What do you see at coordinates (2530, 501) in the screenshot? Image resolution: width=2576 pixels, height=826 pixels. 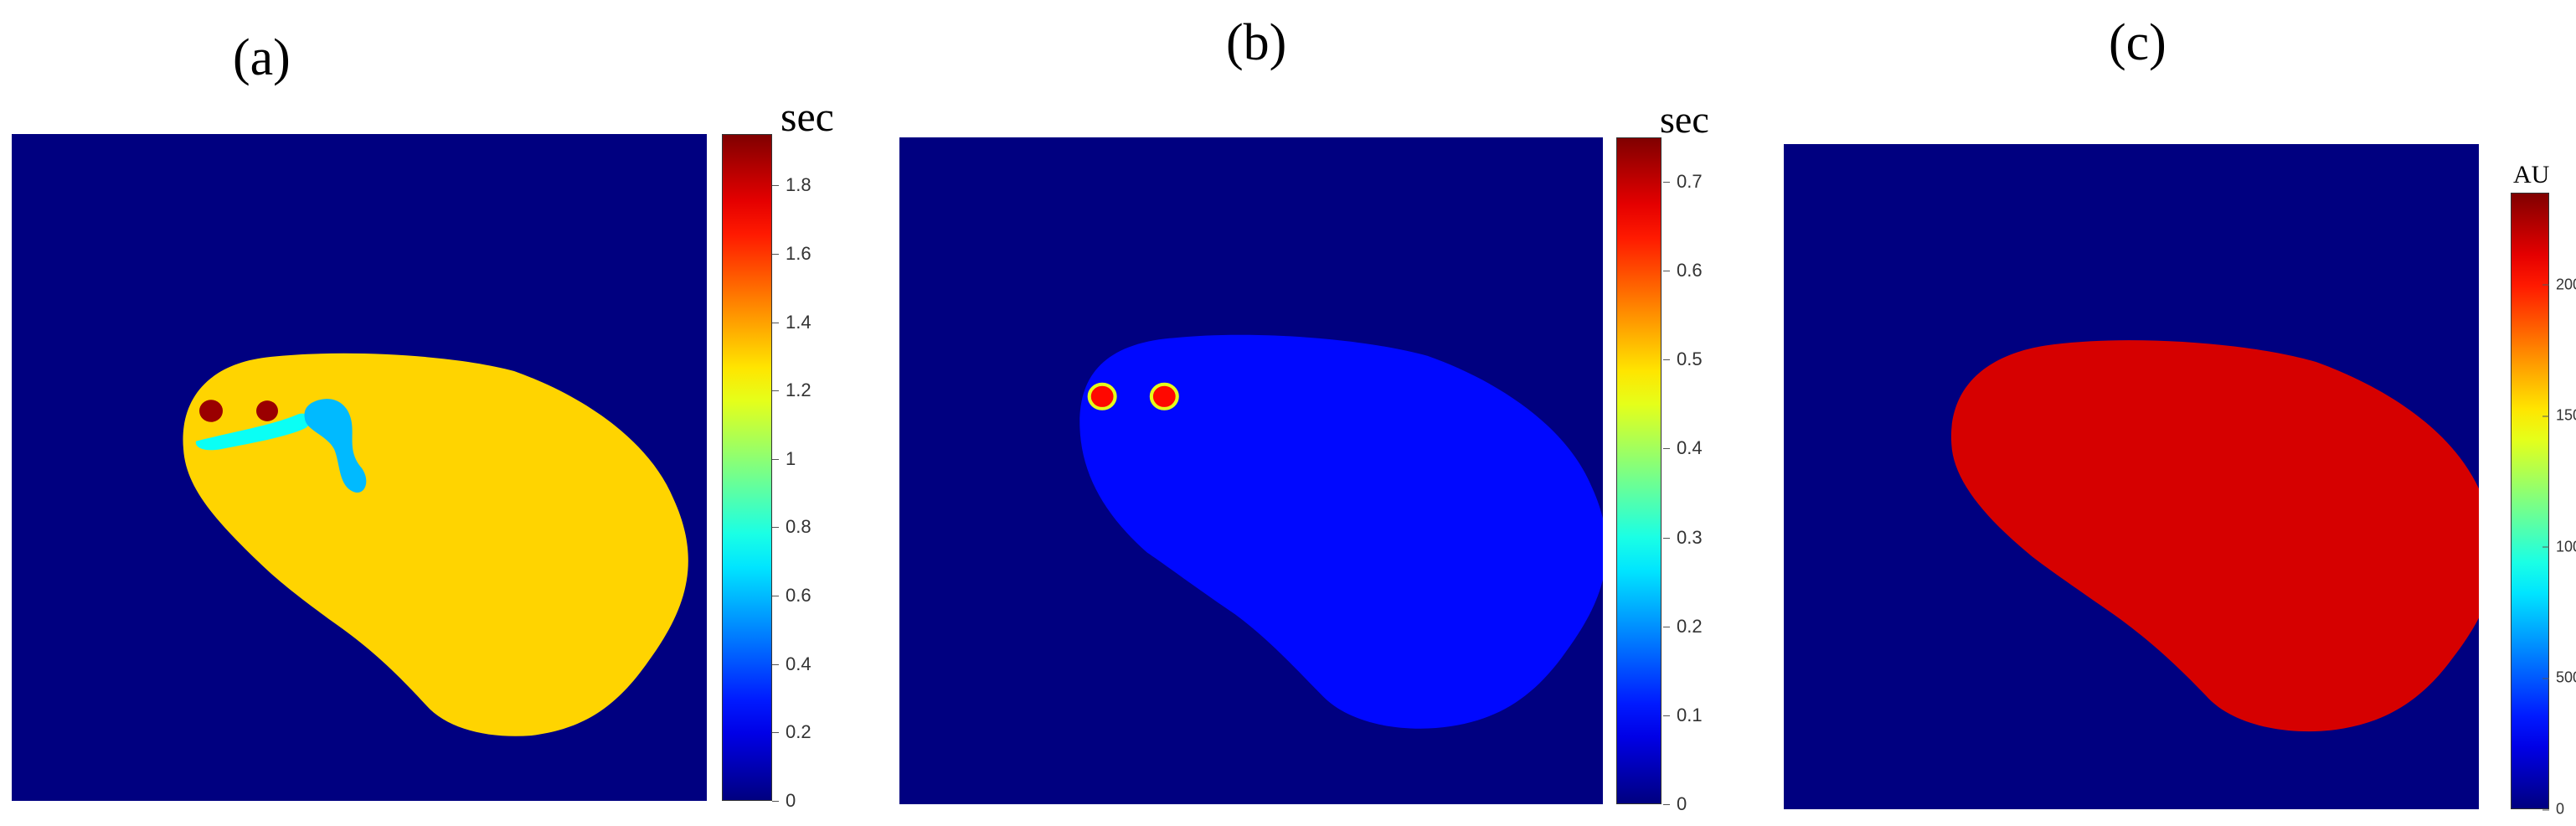 I see `colorbar-c` at bounding box center [2530, 501].